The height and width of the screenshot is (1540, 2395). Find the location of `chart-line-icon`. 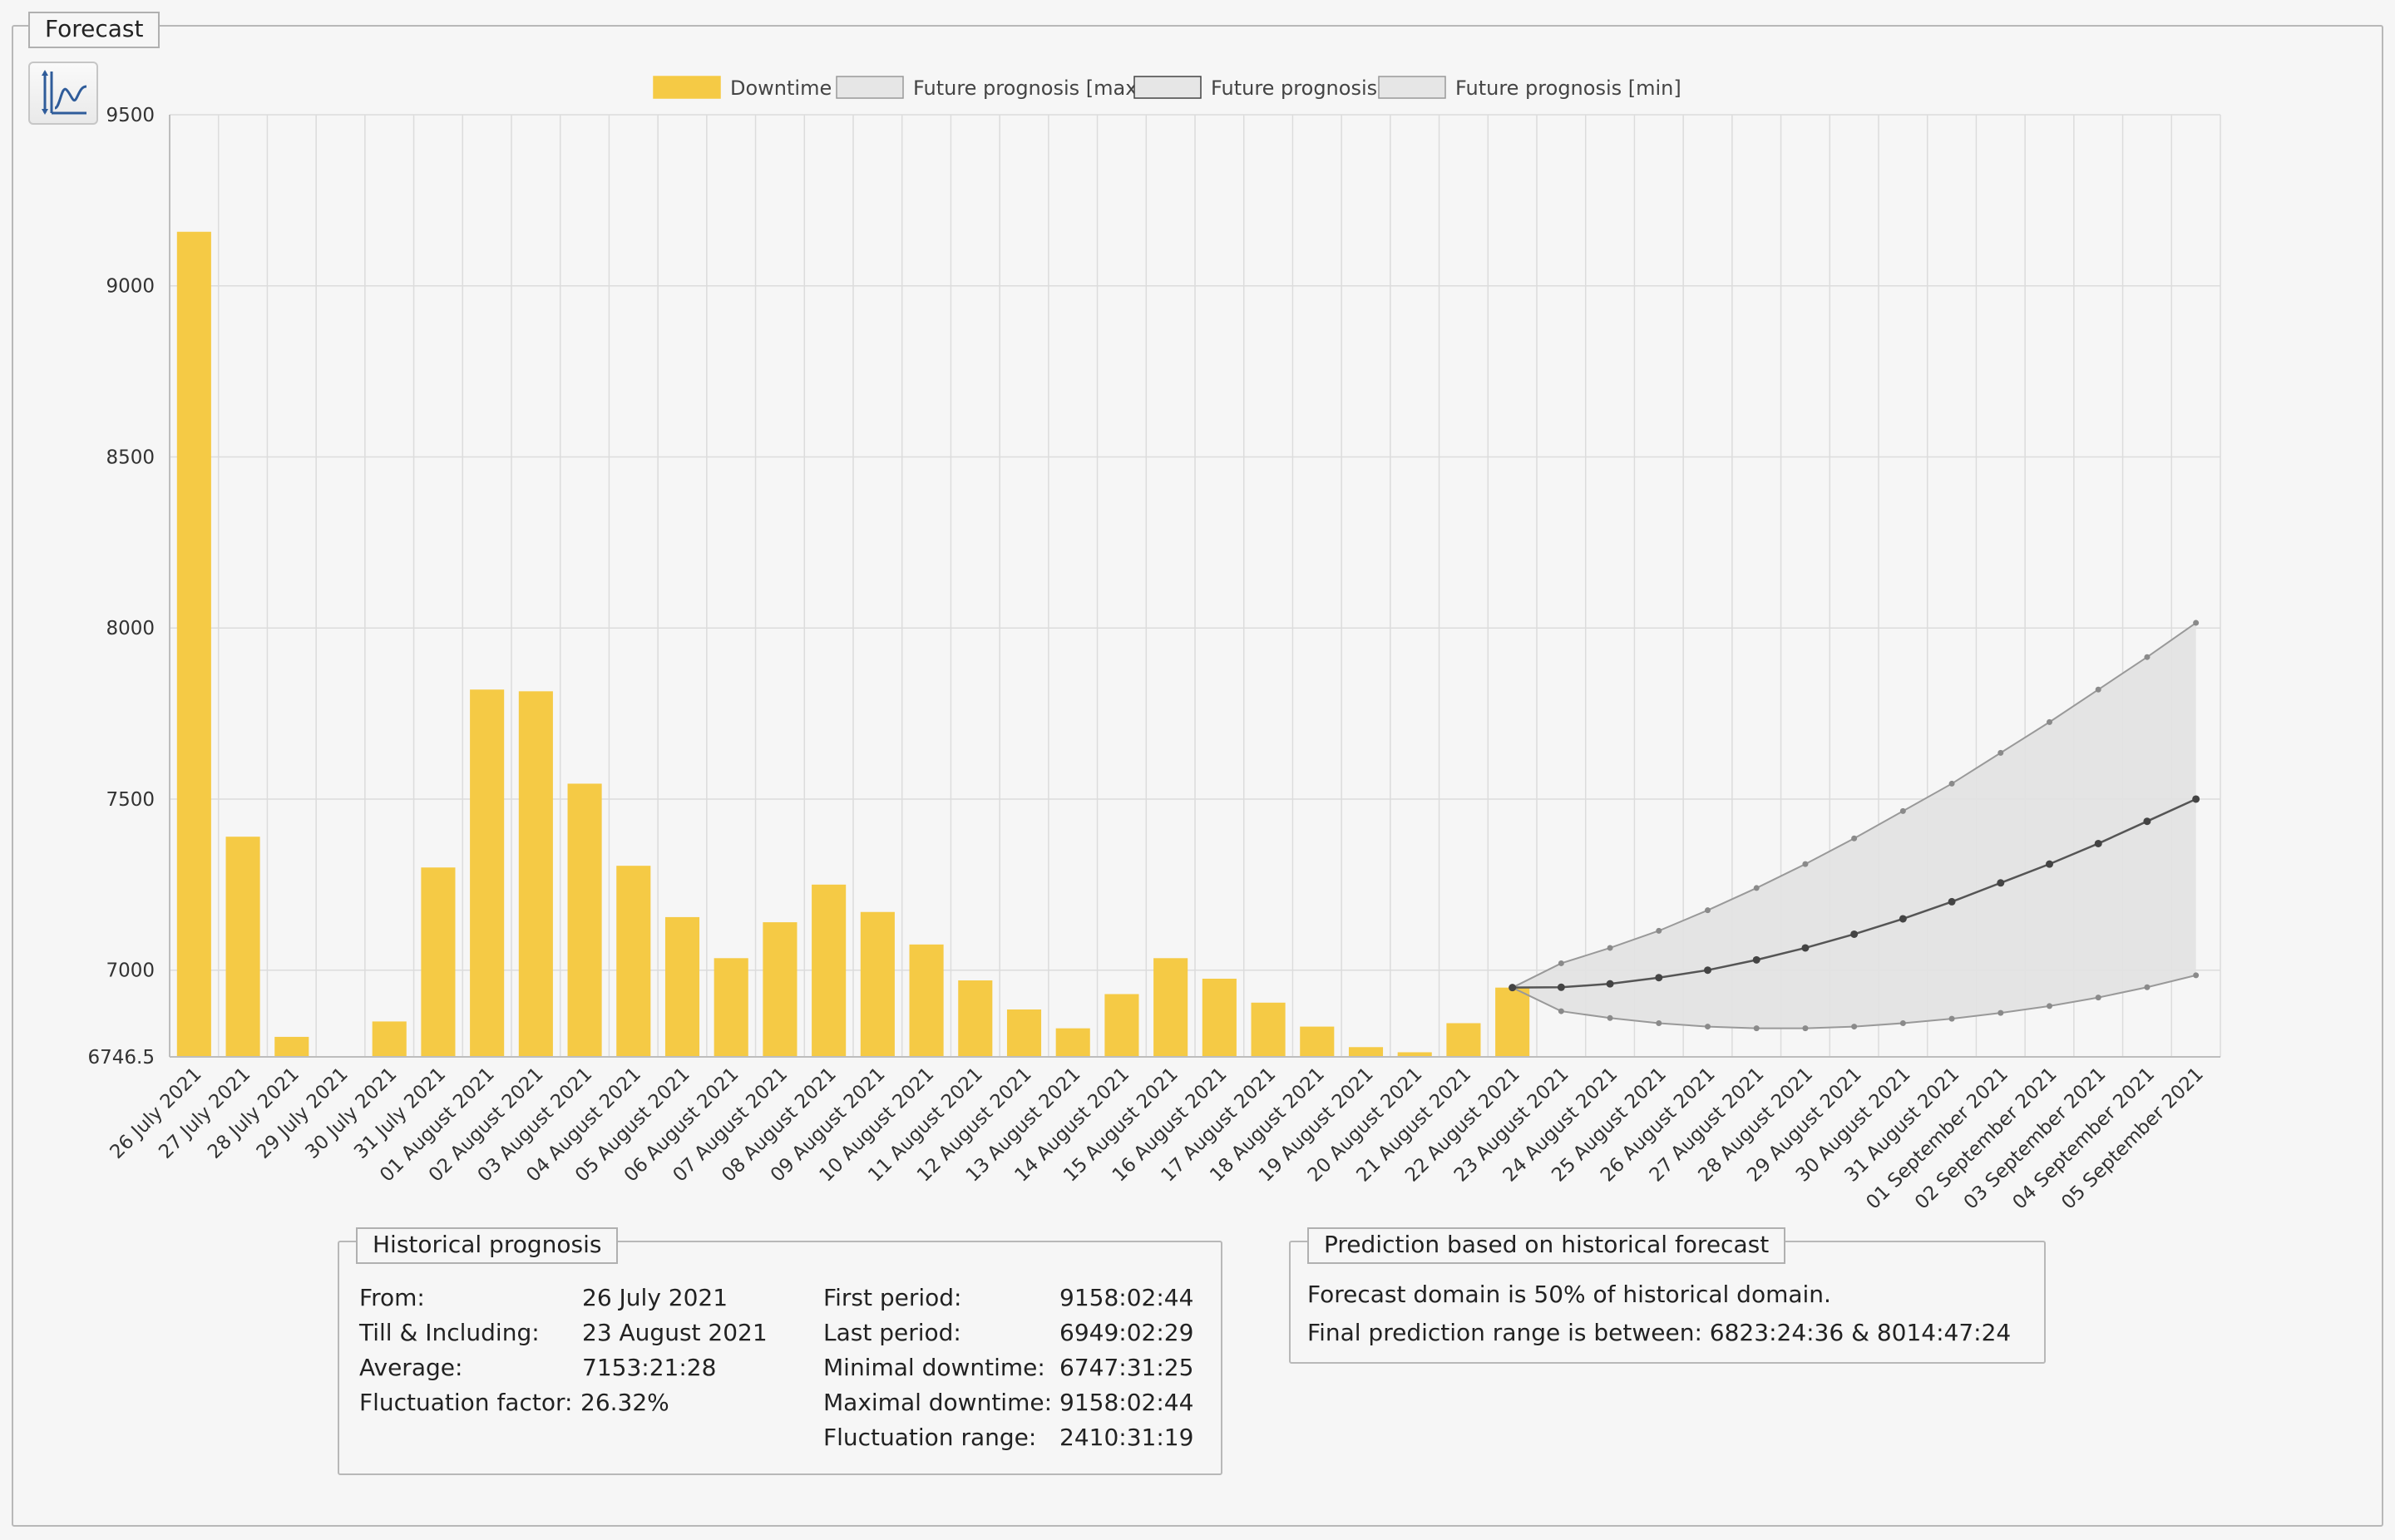

chart-line-icon is located at coordinates (64, 92).